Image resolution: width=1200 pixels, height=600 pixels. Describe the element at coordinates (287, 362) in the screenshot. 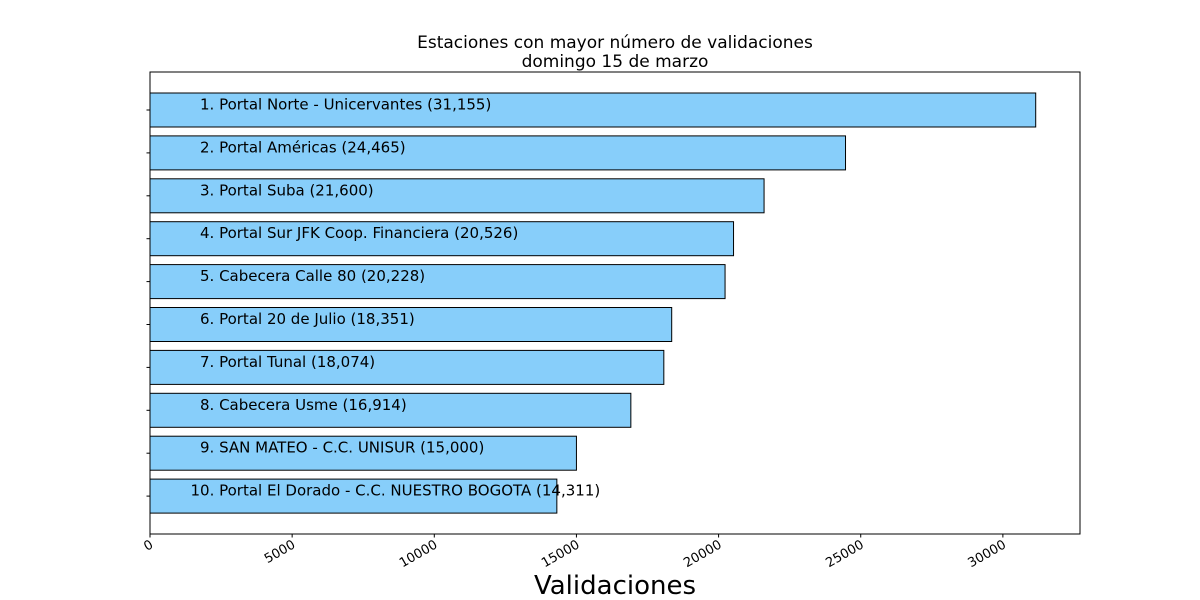

I see `bar-label-7: 7. Portal Tunal (18,074)` at that location.